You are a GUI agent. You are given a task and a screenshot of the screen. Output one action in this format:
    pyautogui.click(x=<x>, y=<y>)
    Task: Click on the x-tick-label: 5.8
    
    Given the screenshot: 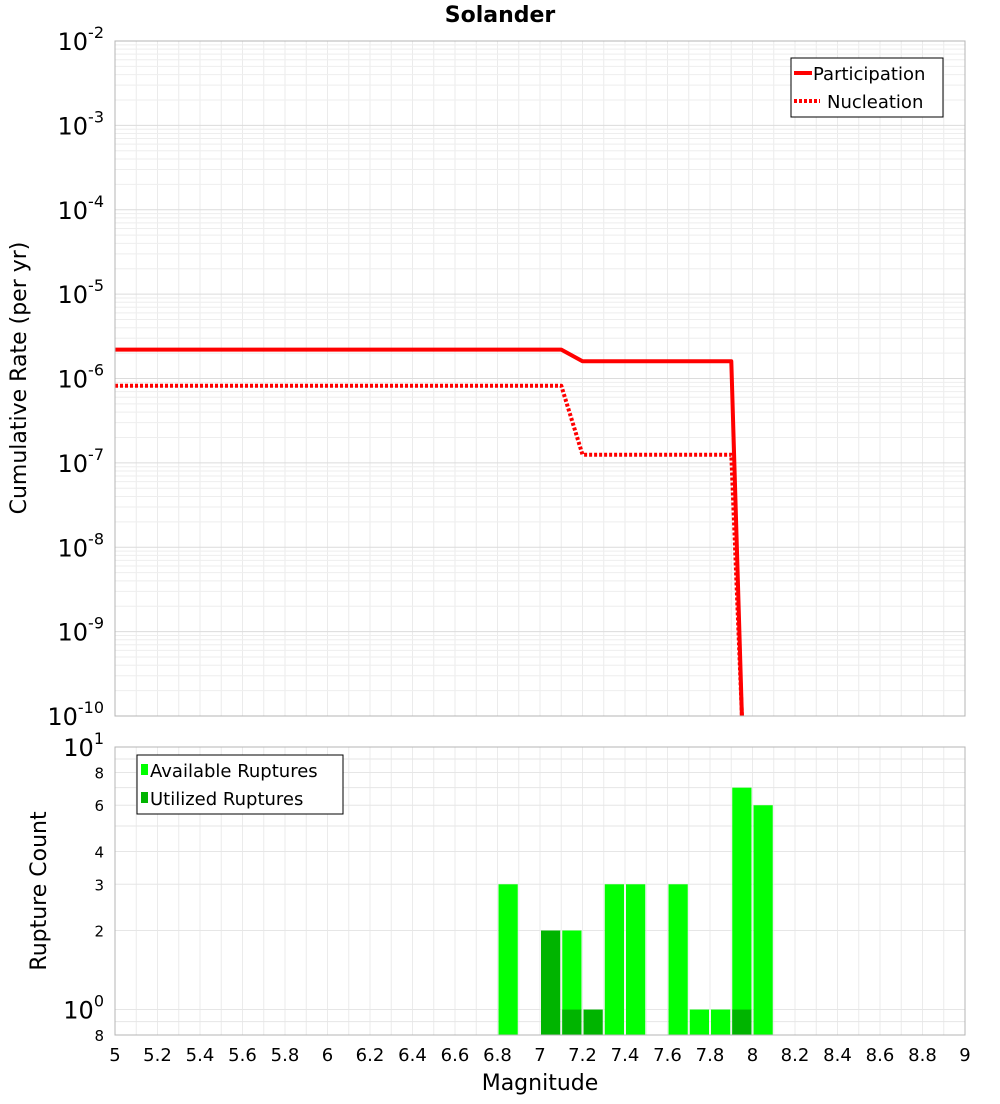 What is the action you would take?
    pyautogui.click(x=285, y=1055)
    